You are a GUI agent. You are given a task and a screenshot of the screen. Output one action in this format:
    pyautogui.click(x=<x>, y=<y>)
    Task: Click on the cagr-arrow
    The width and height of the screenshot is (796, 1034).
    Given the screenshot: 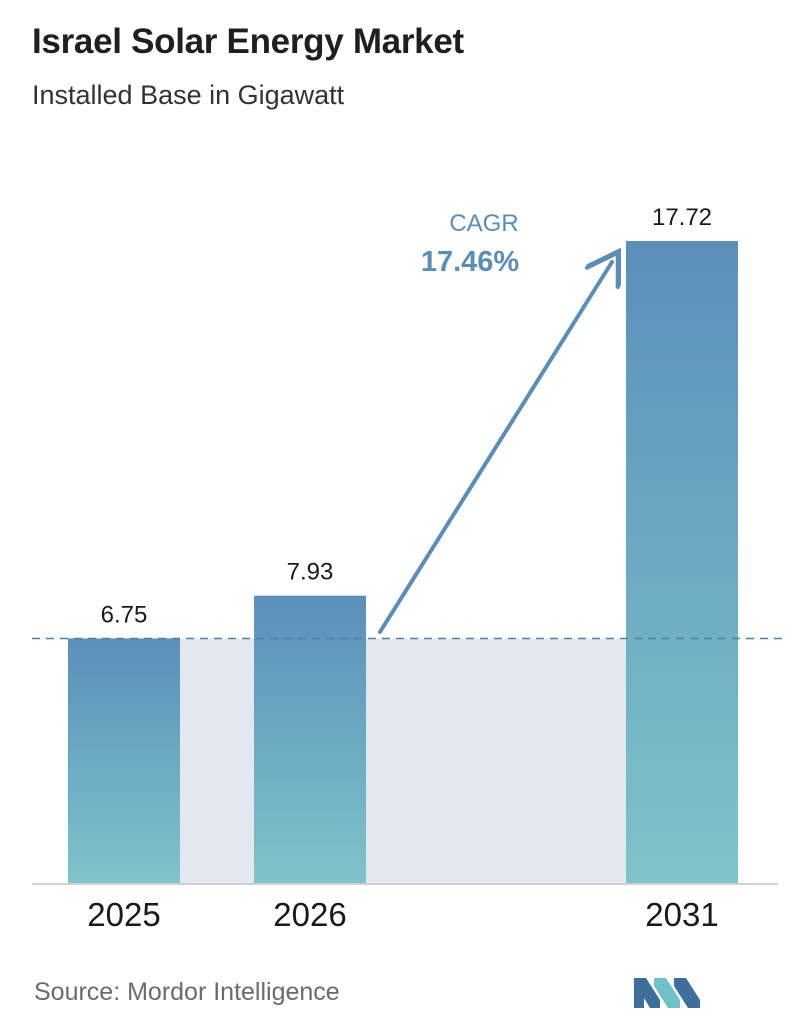 What is the action you would take?
    pyautogui.click(x=495, y=448)
    